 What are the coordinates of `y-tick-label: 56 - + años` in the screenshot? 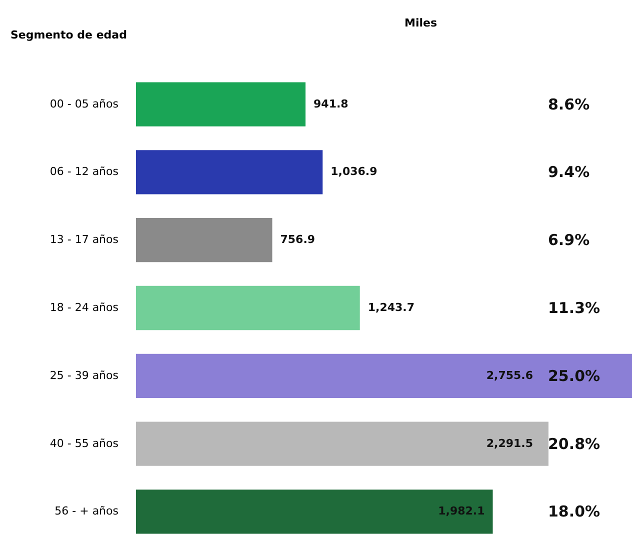 It's located at (86, 511).